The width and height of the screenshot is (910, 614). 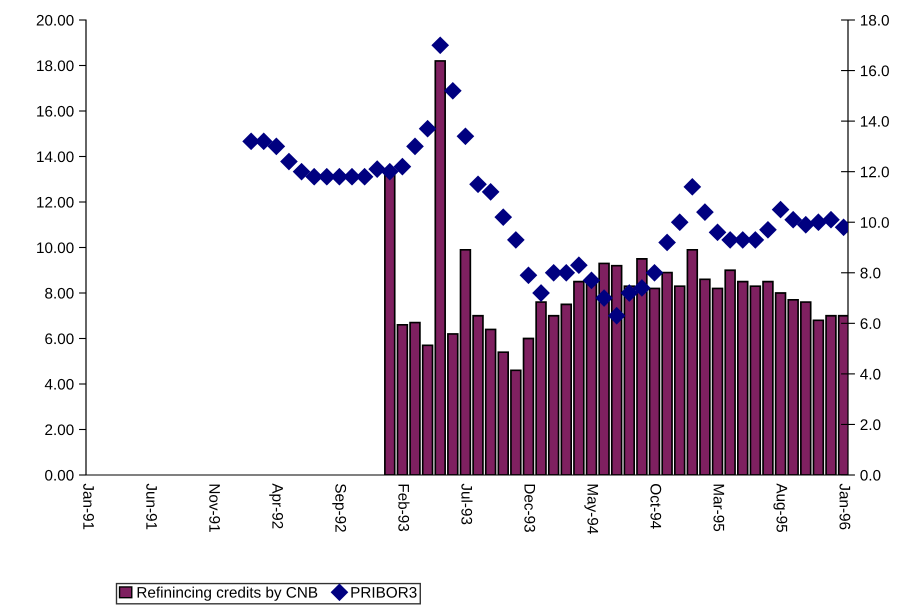 What do you see at coordinates (870, 273) in the screenshot?
I see `y2-tick-label: 8.0` at bounding box center [870, 273].